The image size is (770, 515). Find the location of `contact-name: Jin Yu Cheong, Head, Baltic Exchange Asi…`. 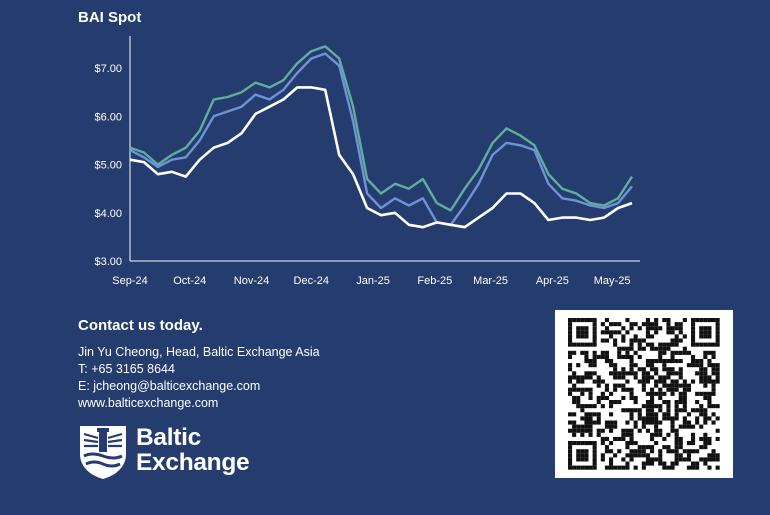

contact-name: Jin Yu Cheong, Head, Baltic Exchange Asi… is located at coordinates (199, 352).